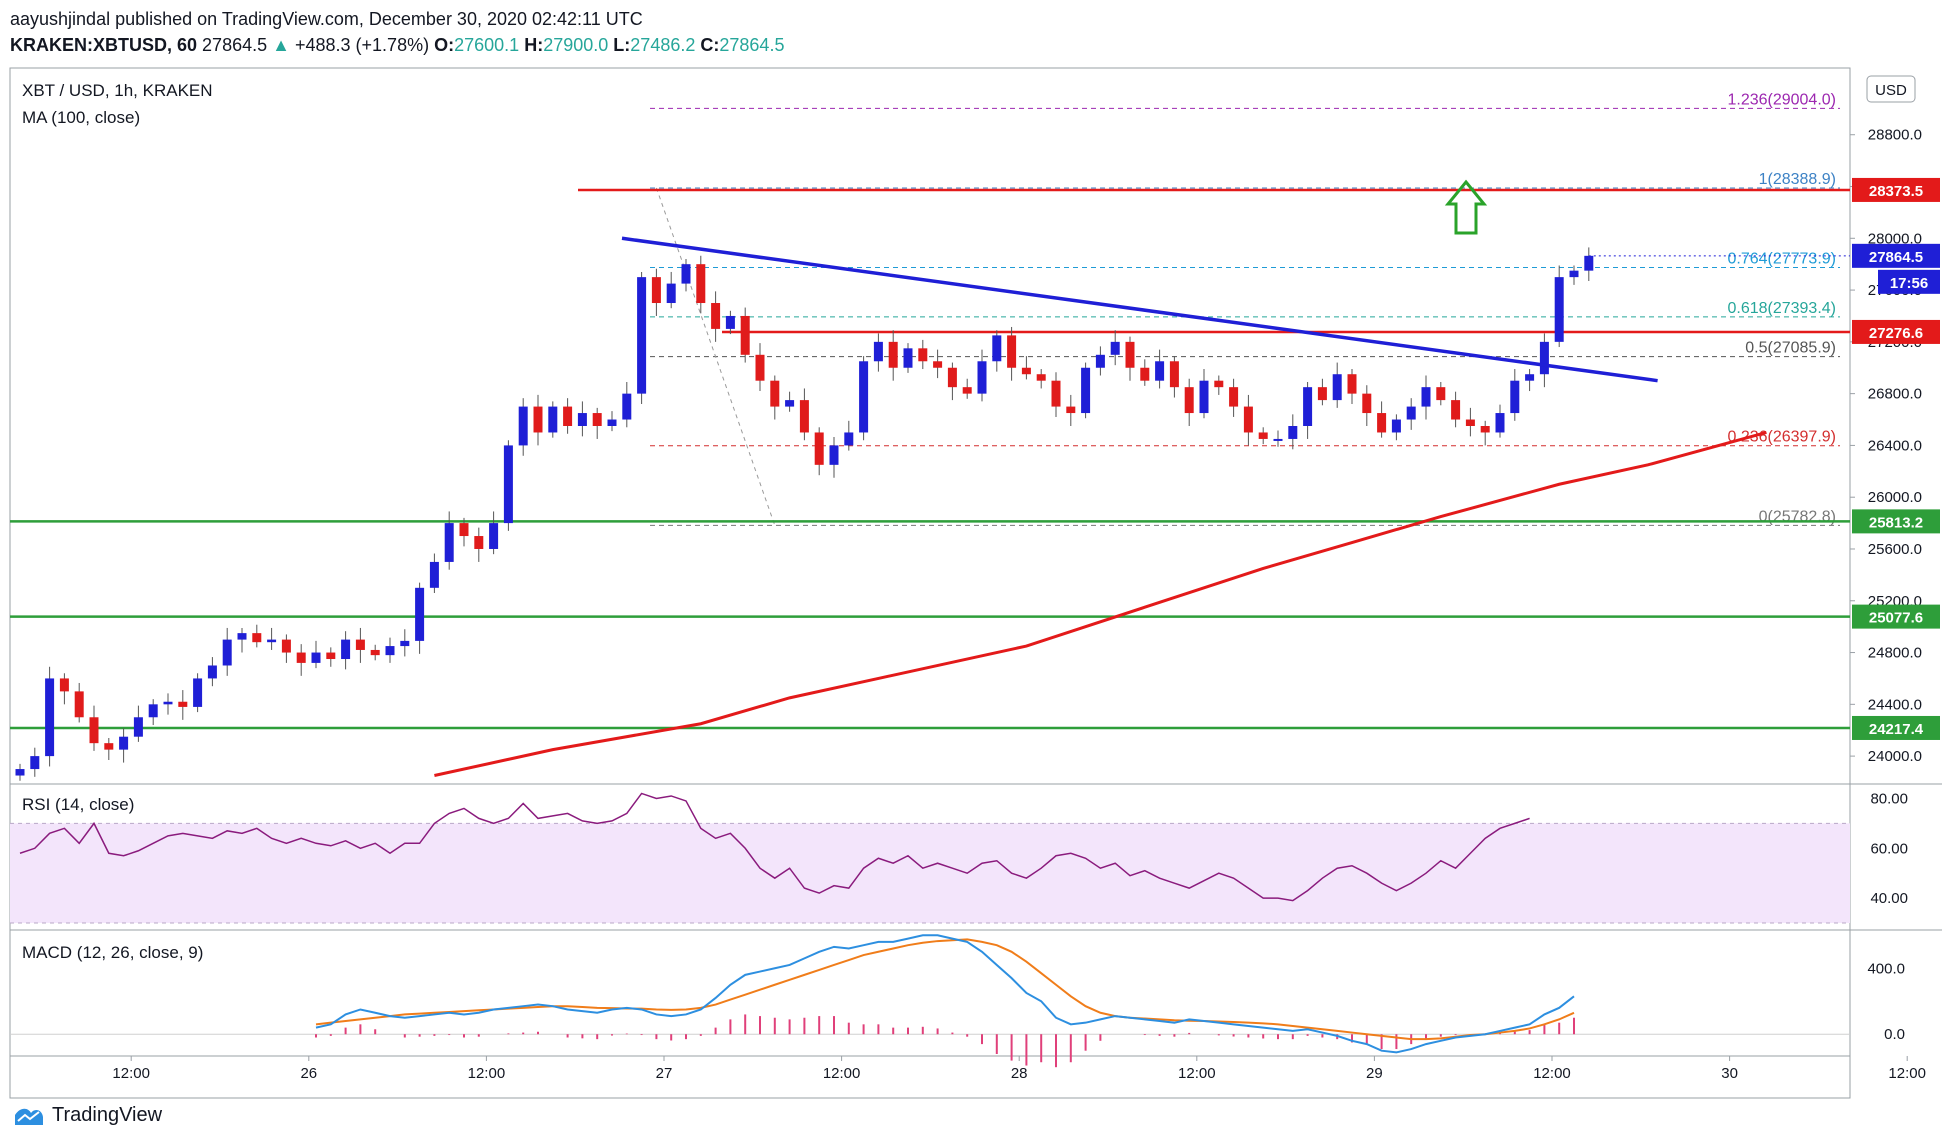 The image size is (1942, 1143). I want to click on fib-level-label: 0.764(27773.9), so click(1781, 259).